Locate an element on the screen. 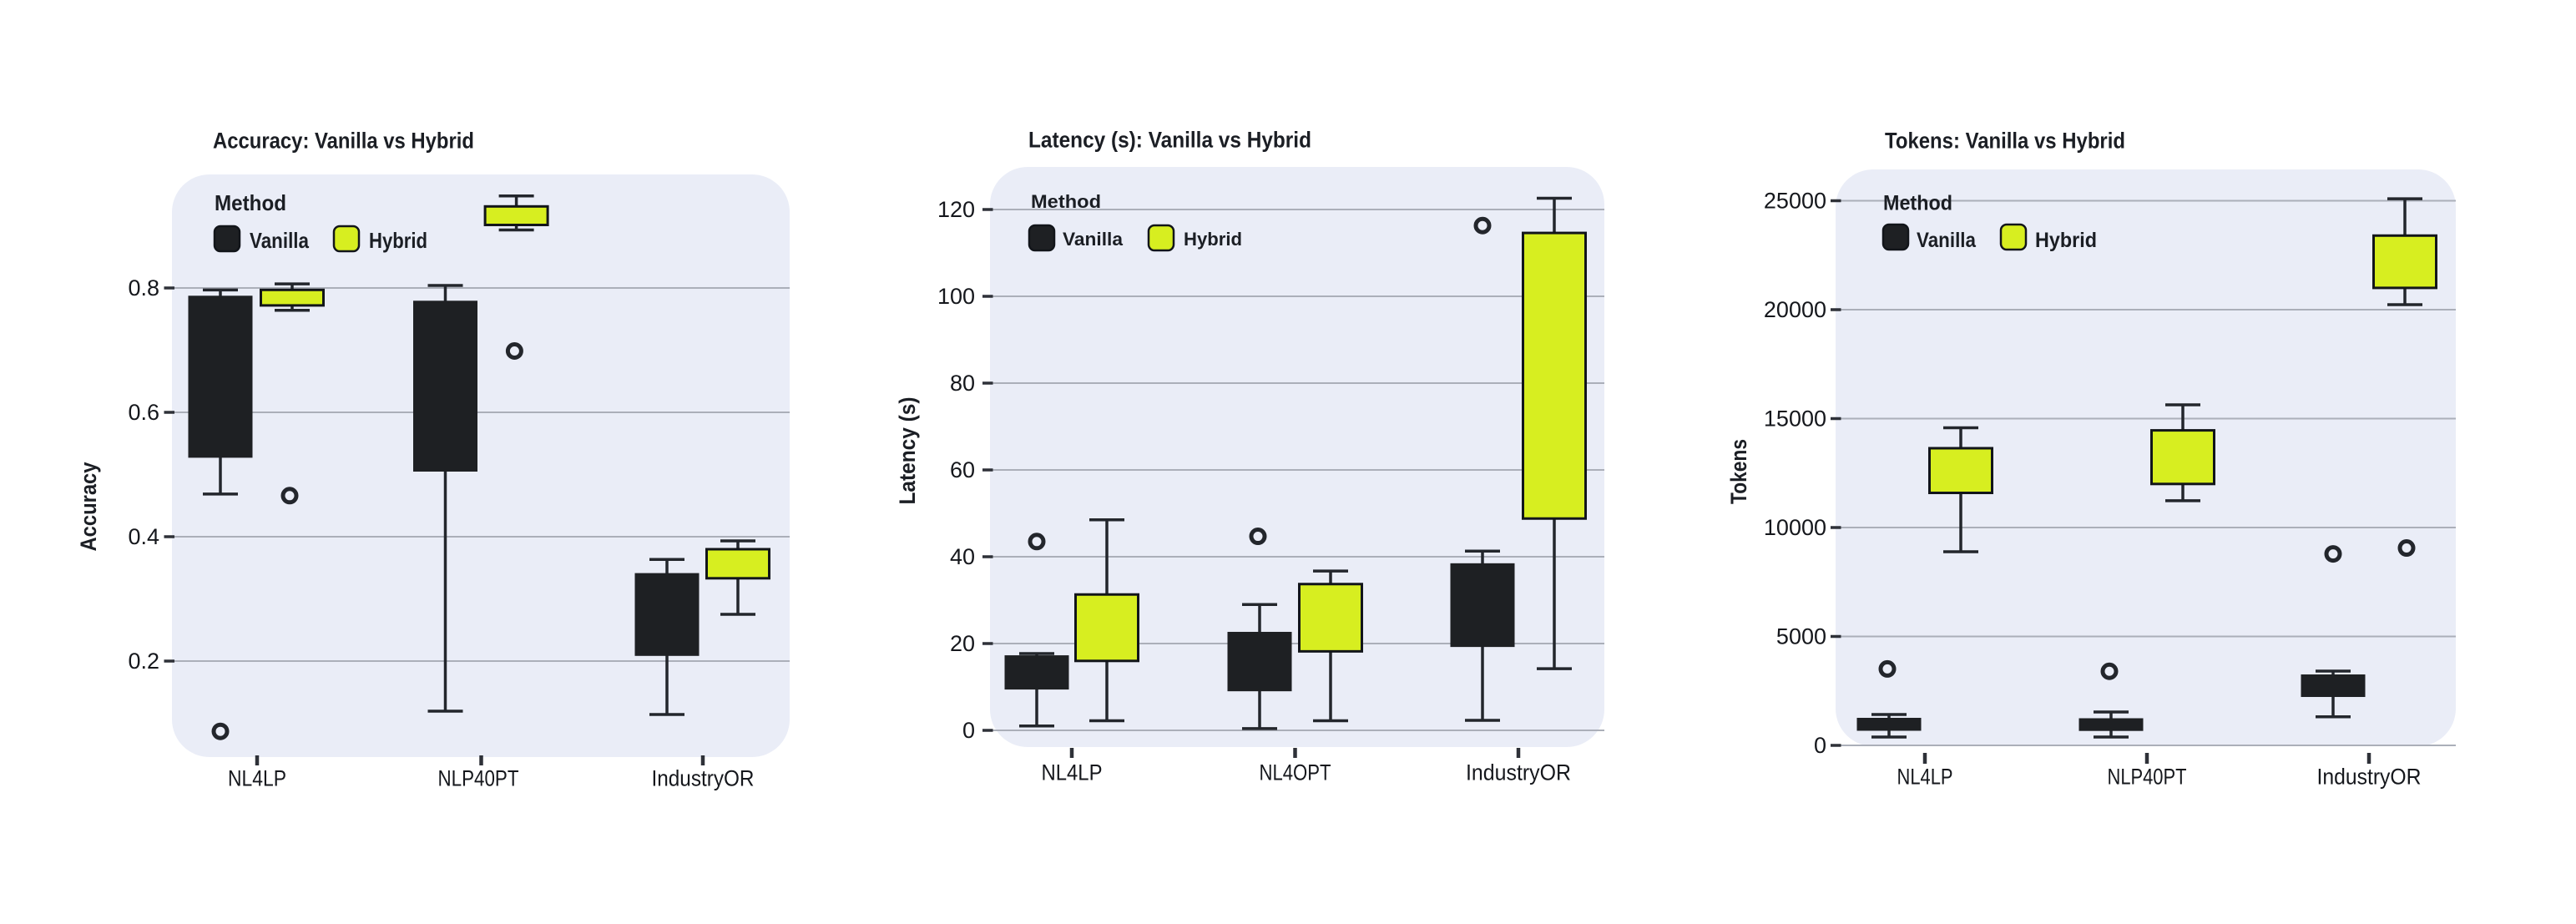 This screenshot has width=2576, height=924. svg-text: Latency (s) is located at coordinates (907, 451).